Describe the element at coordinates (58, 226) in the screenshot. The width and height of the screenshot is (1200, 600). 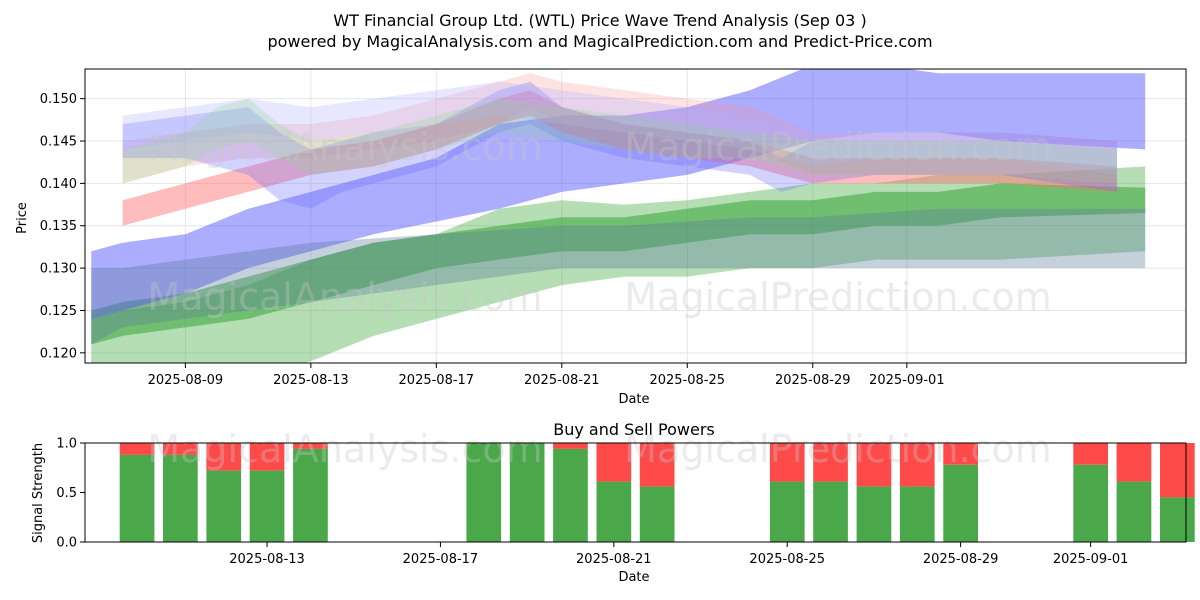
I see `price-y-tick-label-3: 0.135` at that location.